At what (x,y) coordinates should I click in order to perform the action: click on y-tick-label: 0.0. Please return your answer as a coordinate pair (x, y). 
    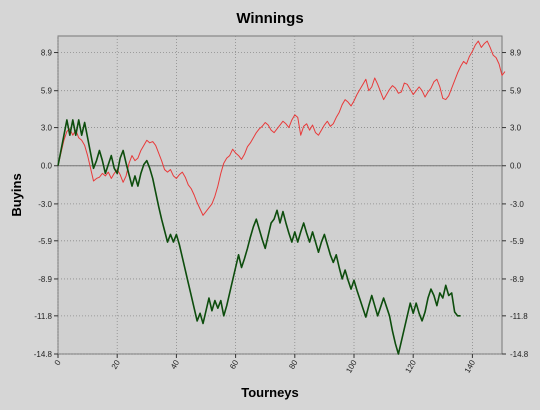
    Looking at the image, I should click on (47, 166).